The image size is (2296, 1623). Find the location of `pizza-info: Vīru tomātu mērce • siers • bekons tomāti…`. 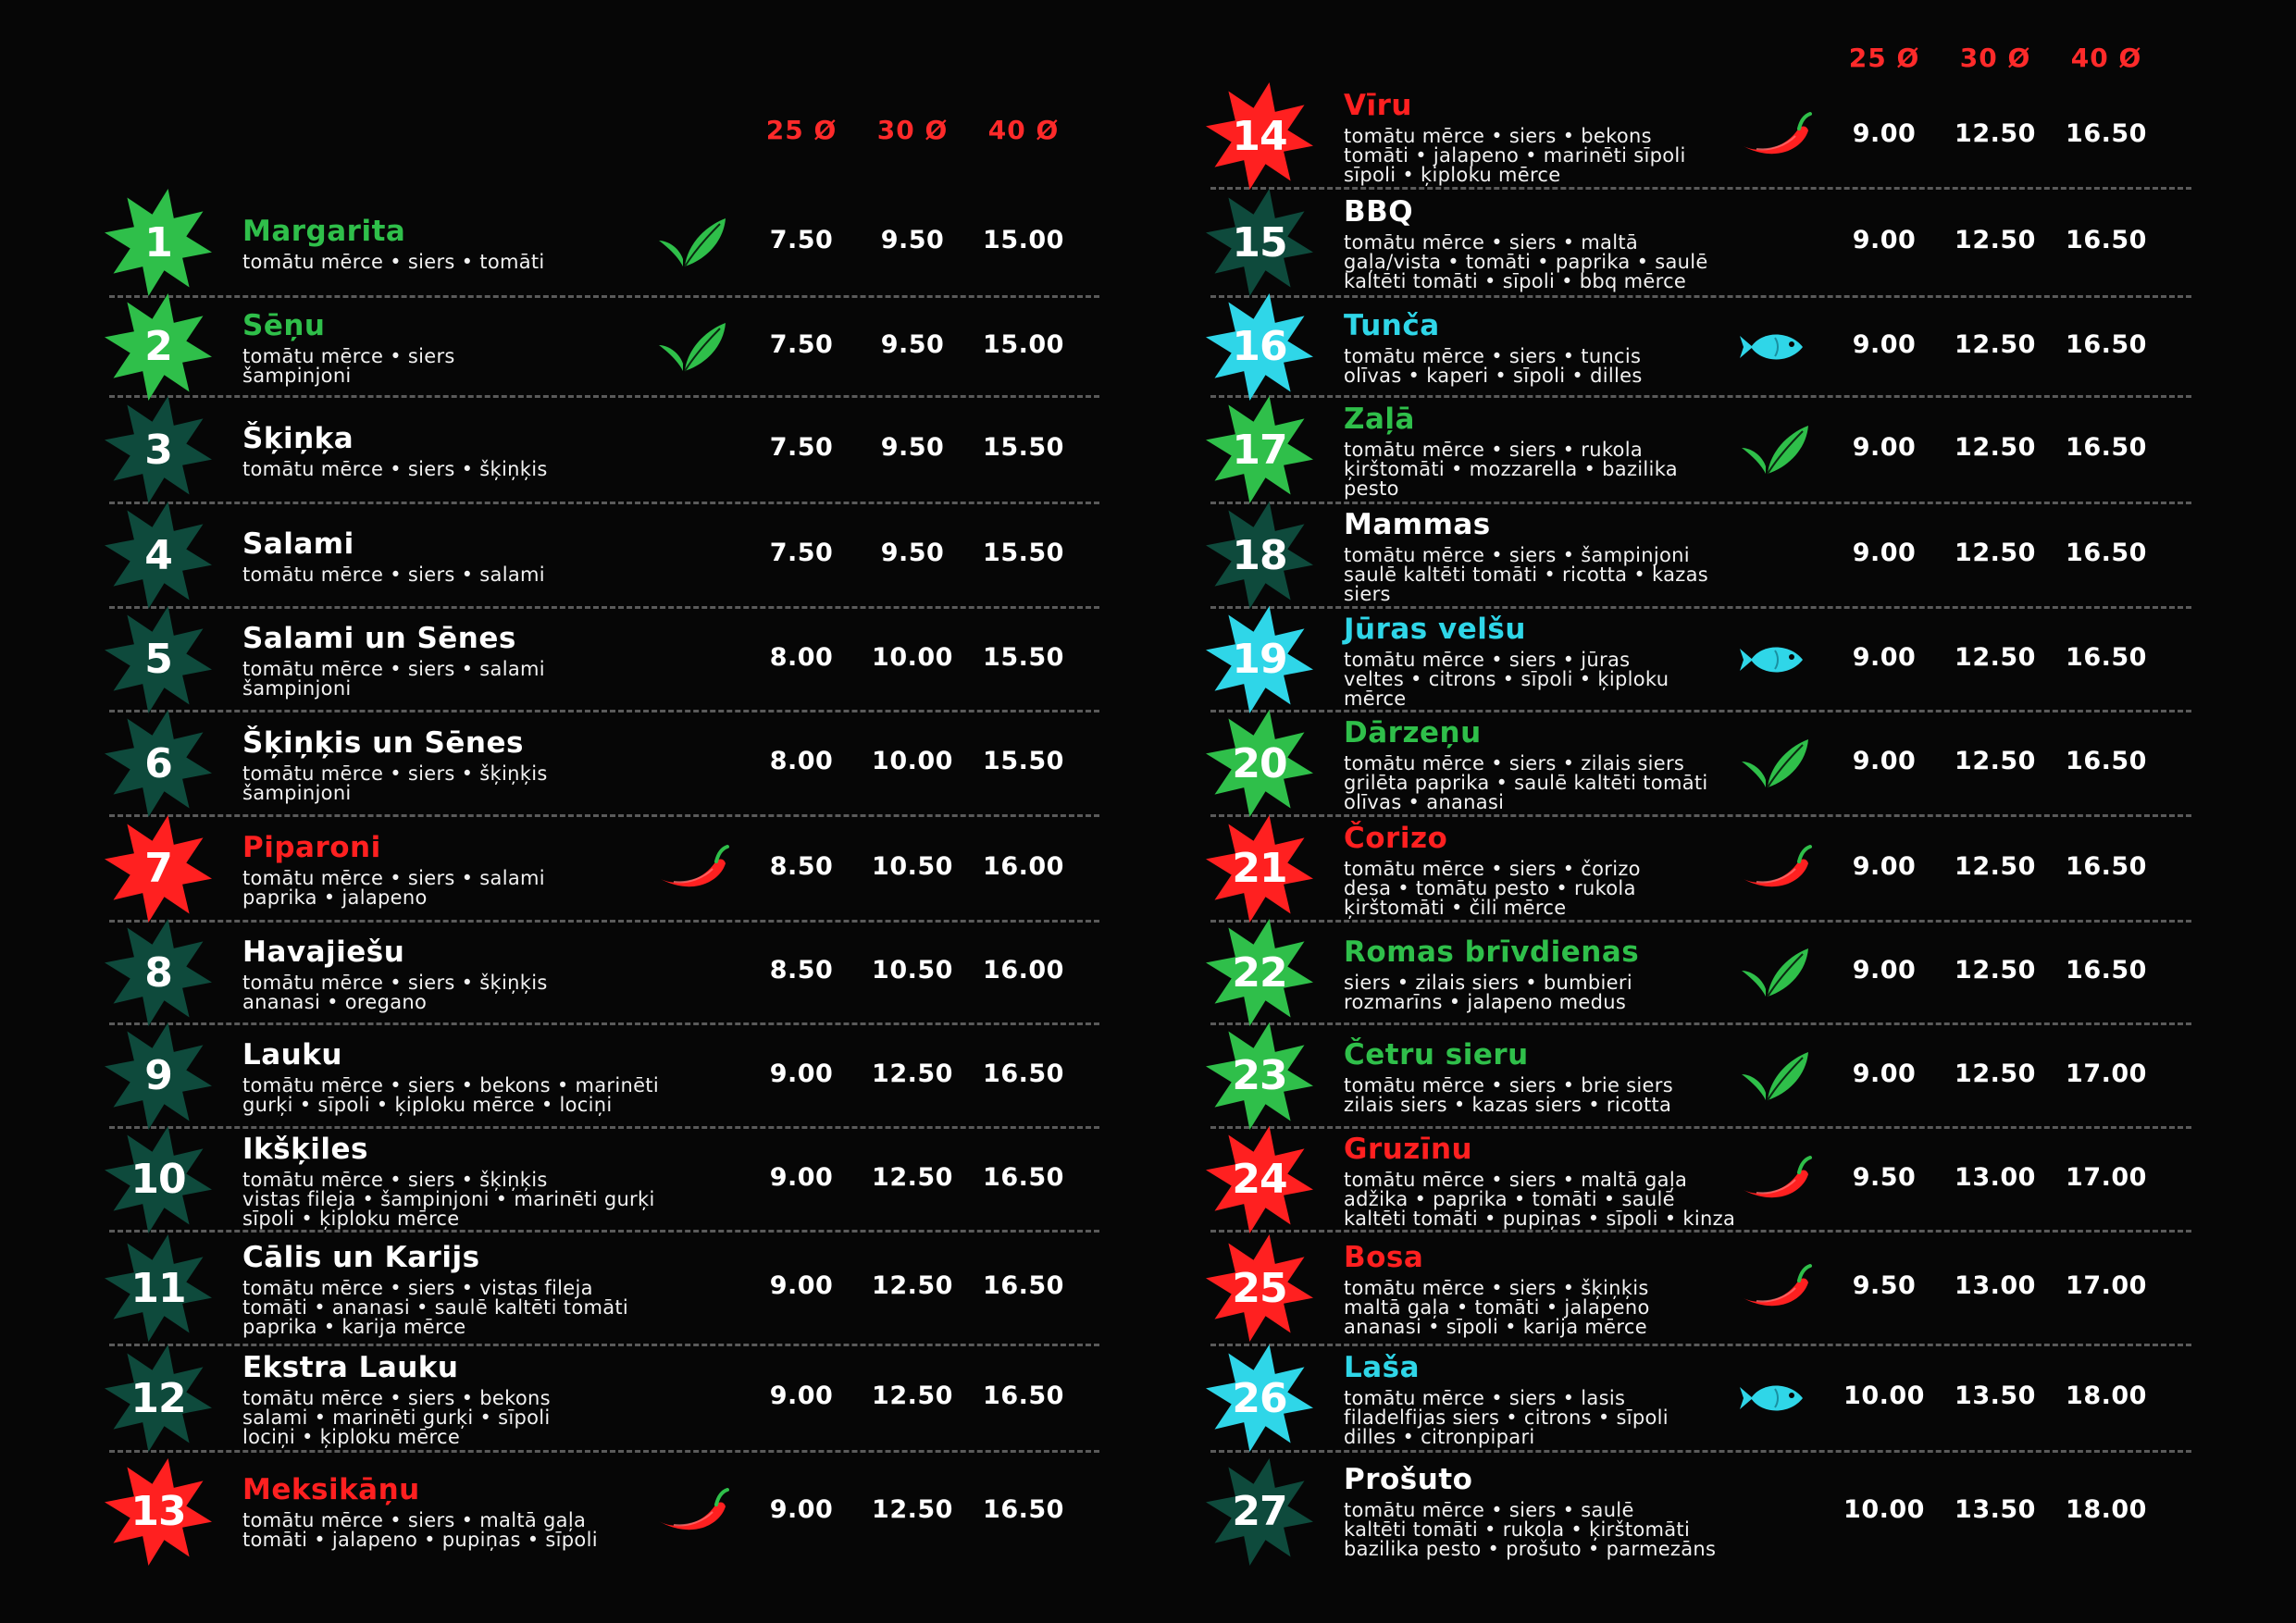

pizza-info: Vīru tomātu mērce • siers • bekons tomāti… is located at coordinates (1515, 137).